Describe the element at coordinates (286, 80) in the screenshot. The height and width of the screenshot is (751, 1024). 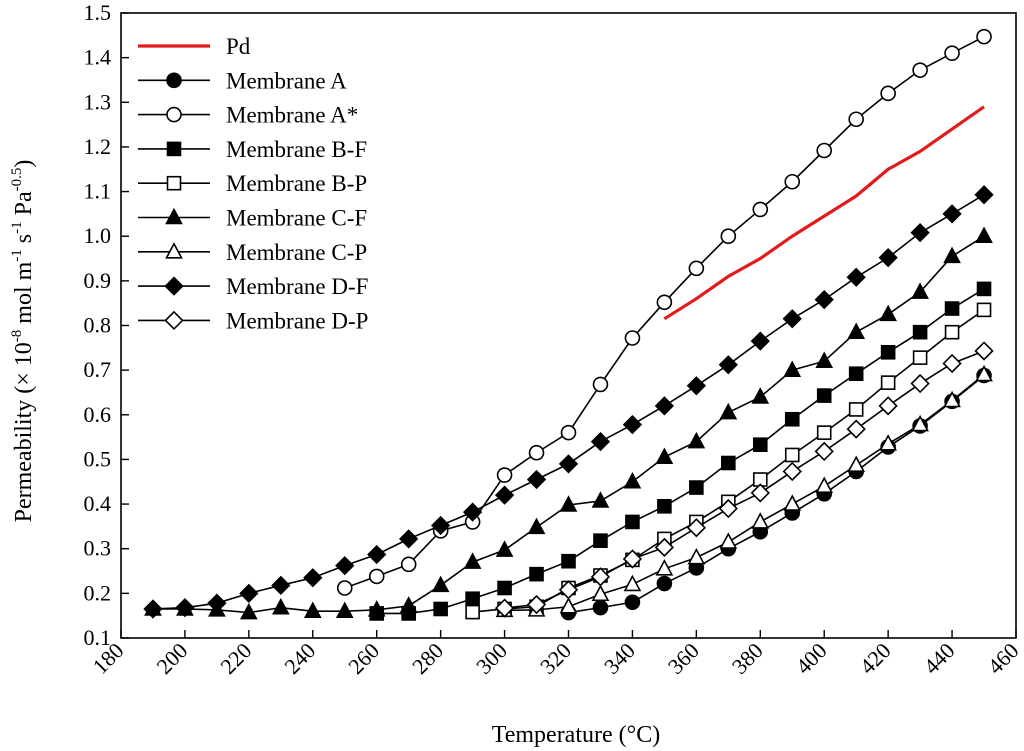
I see `legend-label: Membrane A` at that location.